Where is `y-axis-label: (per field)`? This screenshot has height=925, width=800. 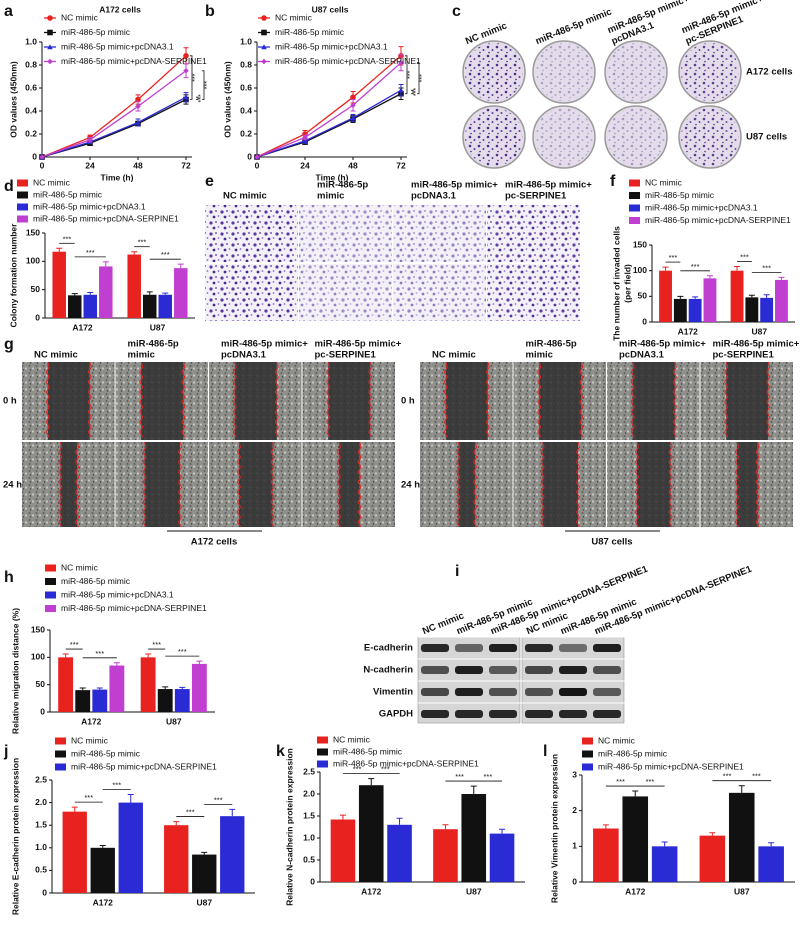 y-axis-label: (per field) is located at coordinates (627, 283).